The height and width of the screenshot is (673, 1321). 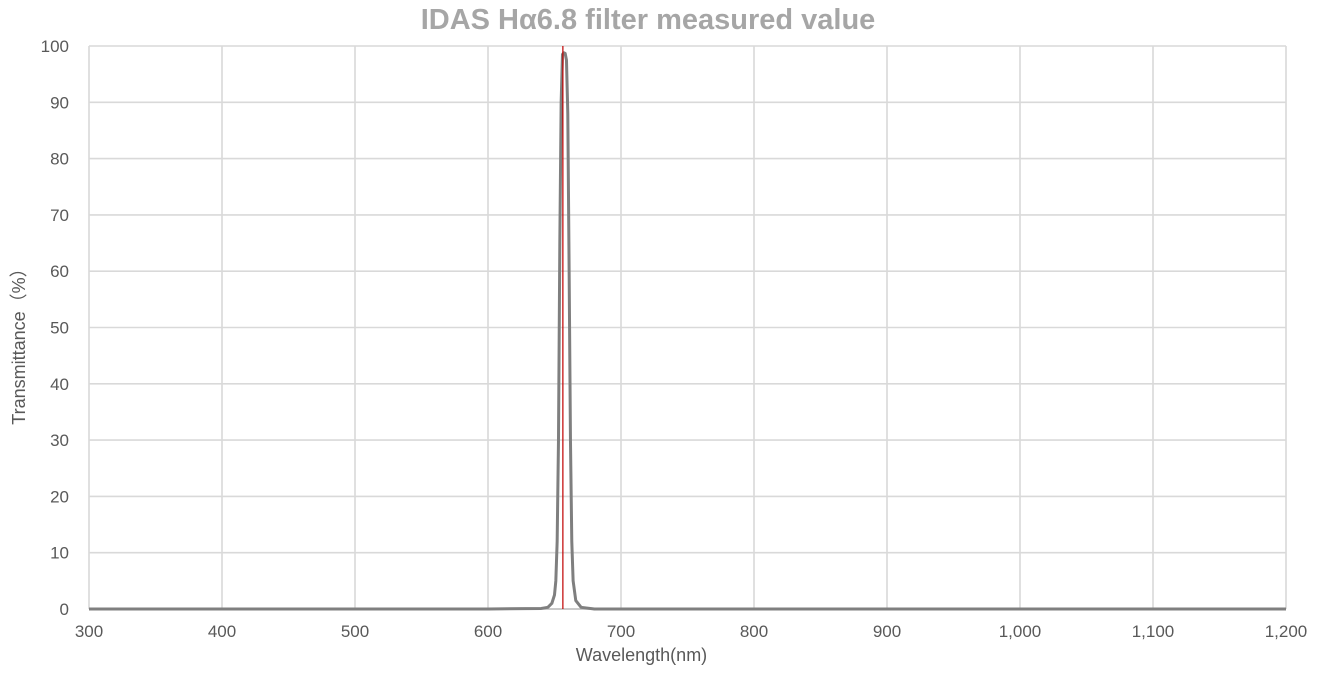 I want to click on y-tick-label: 20, so click(x=59, y=496).